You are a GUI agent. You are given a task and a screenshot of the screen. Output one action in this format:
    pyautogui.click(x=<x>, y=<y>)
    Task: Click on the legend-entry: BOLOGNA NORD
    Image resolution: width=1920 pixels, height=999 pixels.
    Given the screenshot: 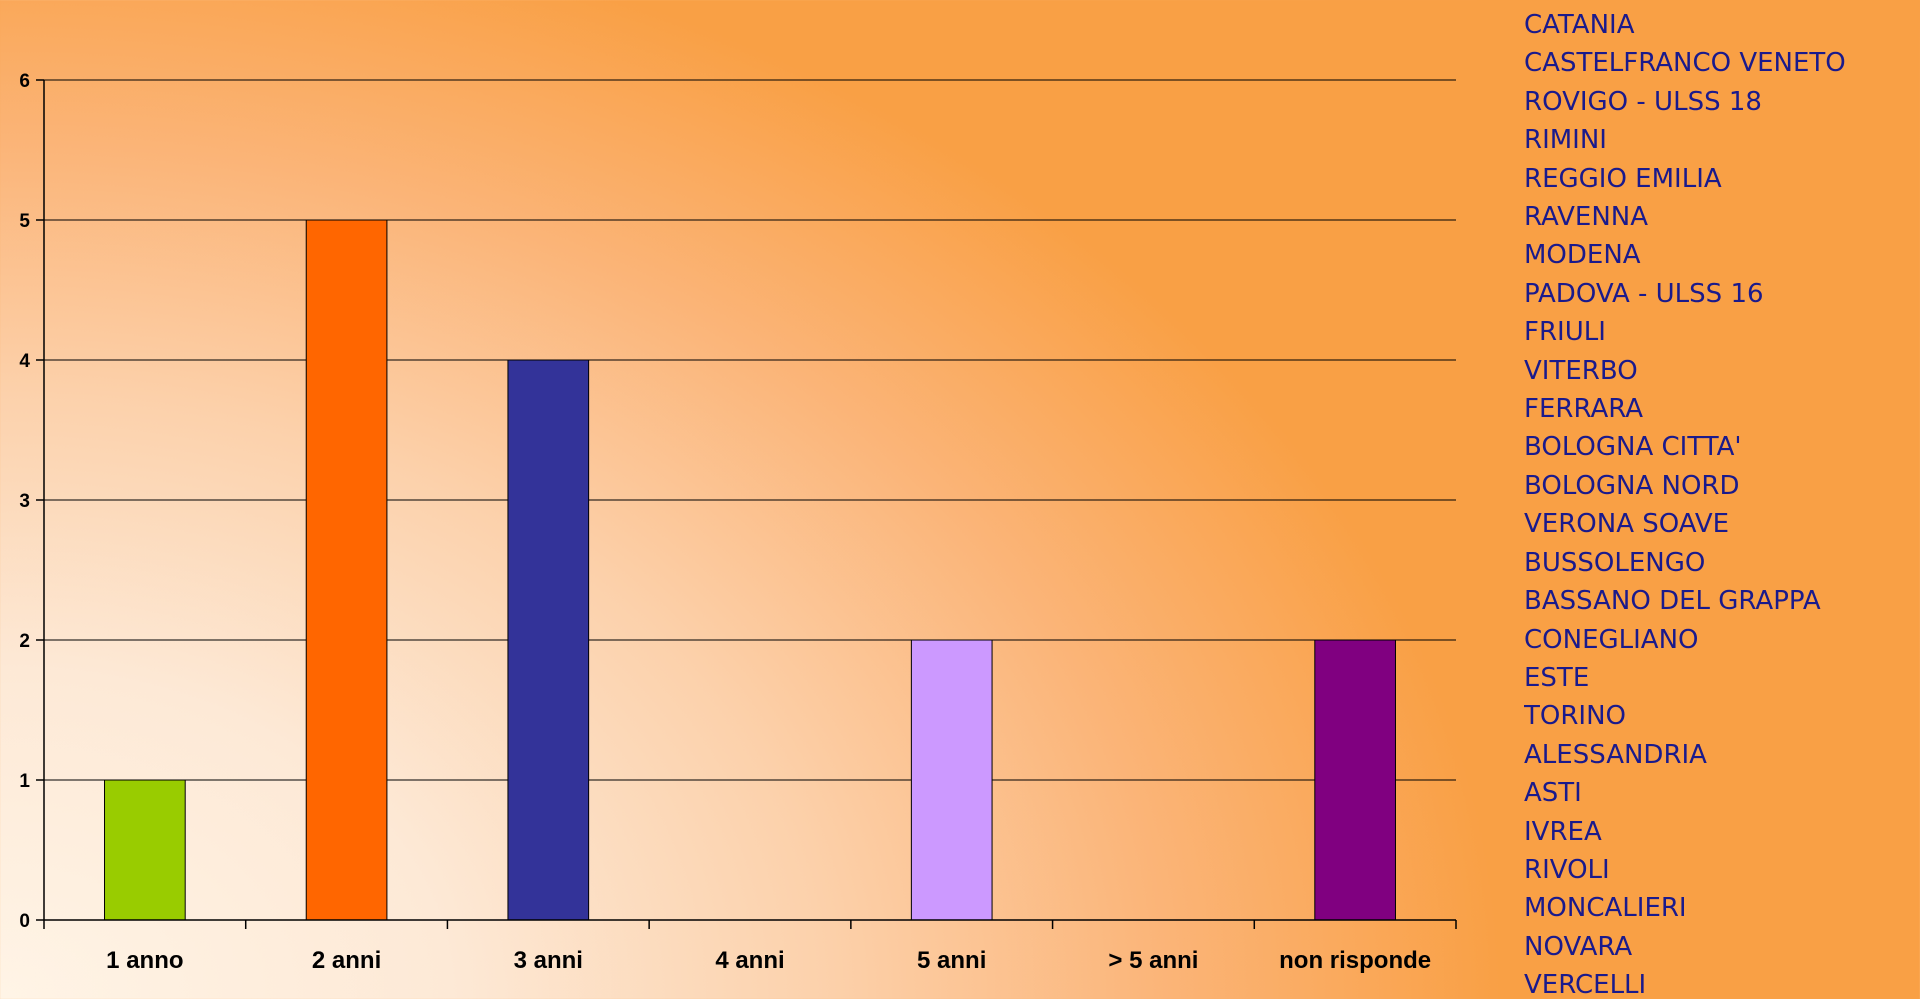 What is the action you would take?
    pyautogui.click(x=1632, y=485)
    